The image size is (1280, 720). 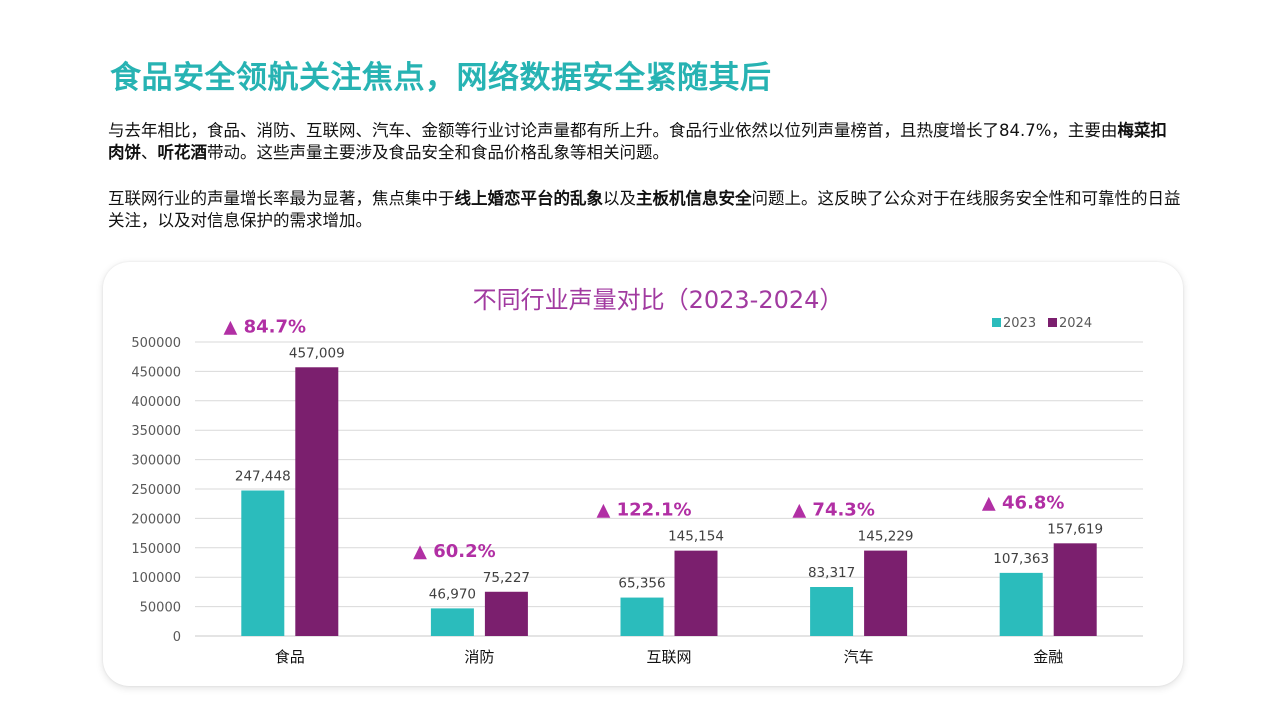 What do you see at coordinates (1075, 323) in the screenshot?
I see `legend-label: 2024` at bounding box center [1075, 323].